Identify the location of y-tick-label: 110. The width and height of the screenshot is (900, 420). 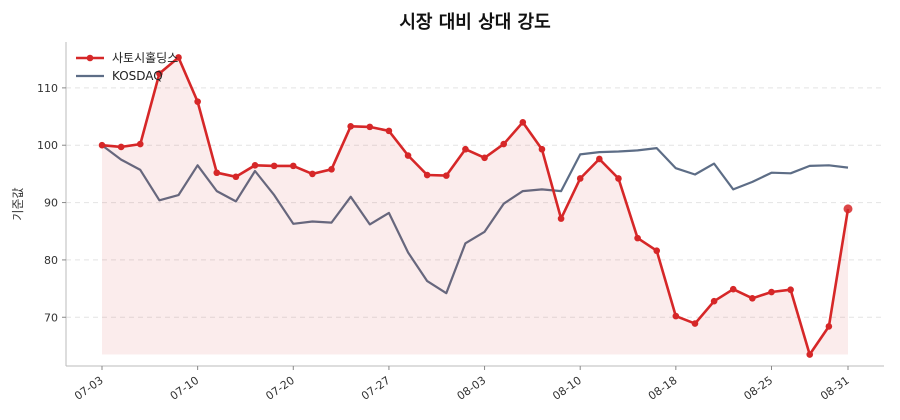
(47, 88).